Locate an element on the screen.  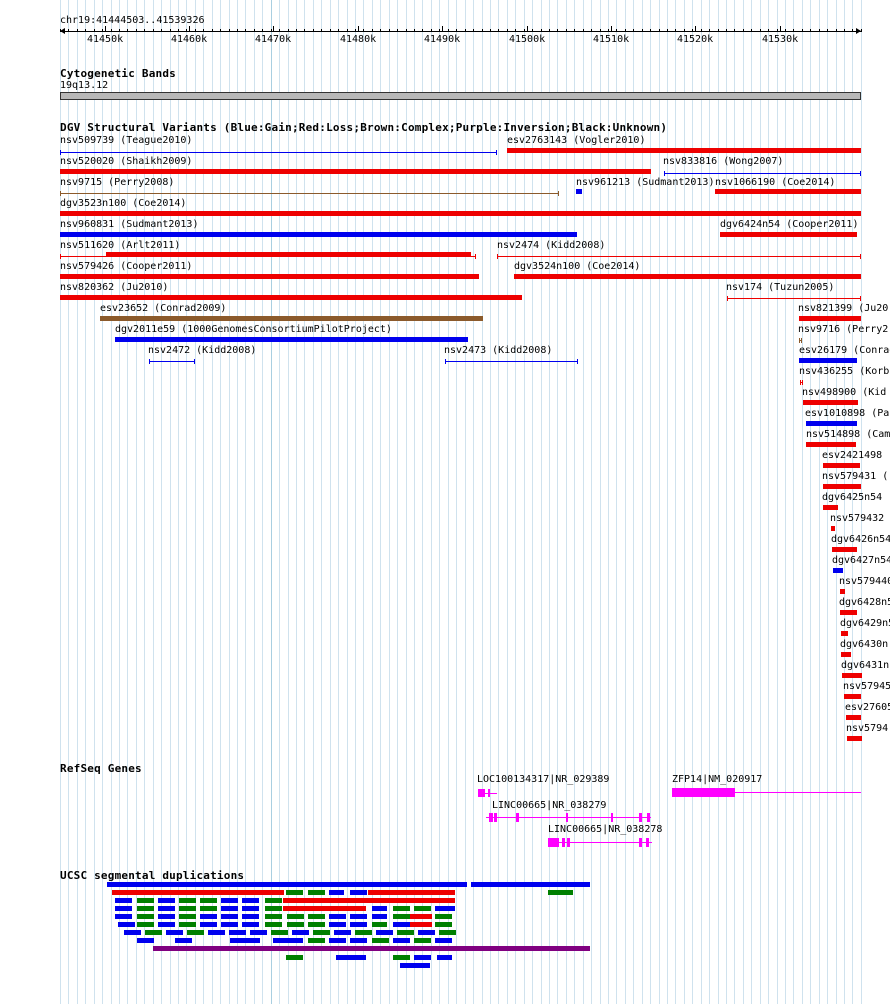
dgv-variant-label: nsv57945 is located at coordinates (866, 686).